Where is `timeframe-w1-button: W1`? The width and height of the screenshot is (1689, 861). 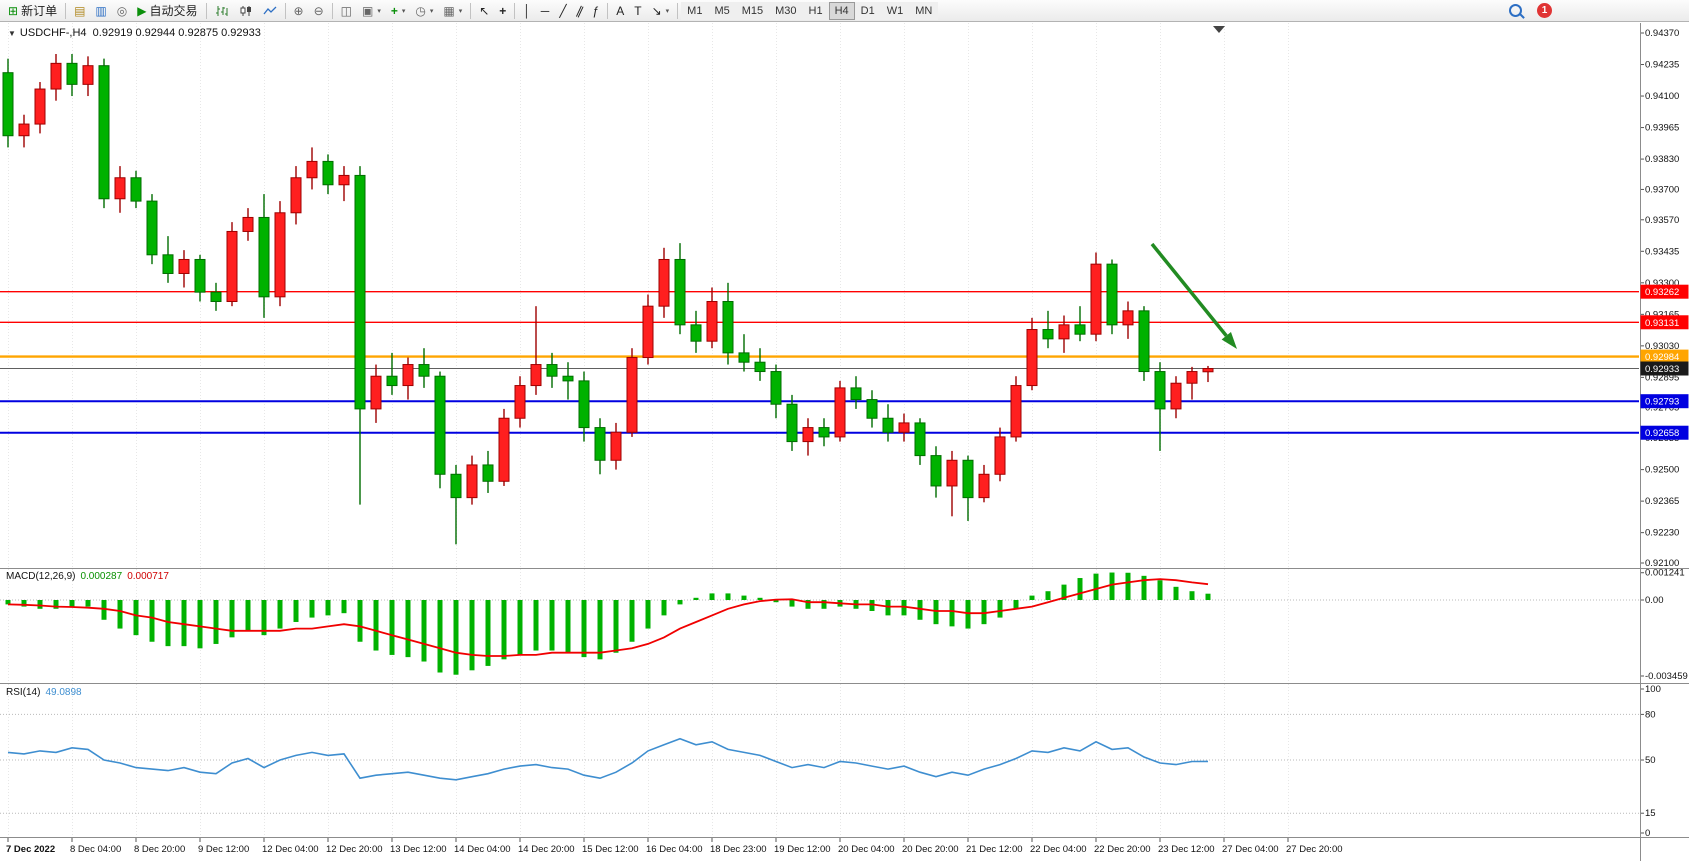 timeframe-w1-button: W1 is located at coordinates (895, 10).